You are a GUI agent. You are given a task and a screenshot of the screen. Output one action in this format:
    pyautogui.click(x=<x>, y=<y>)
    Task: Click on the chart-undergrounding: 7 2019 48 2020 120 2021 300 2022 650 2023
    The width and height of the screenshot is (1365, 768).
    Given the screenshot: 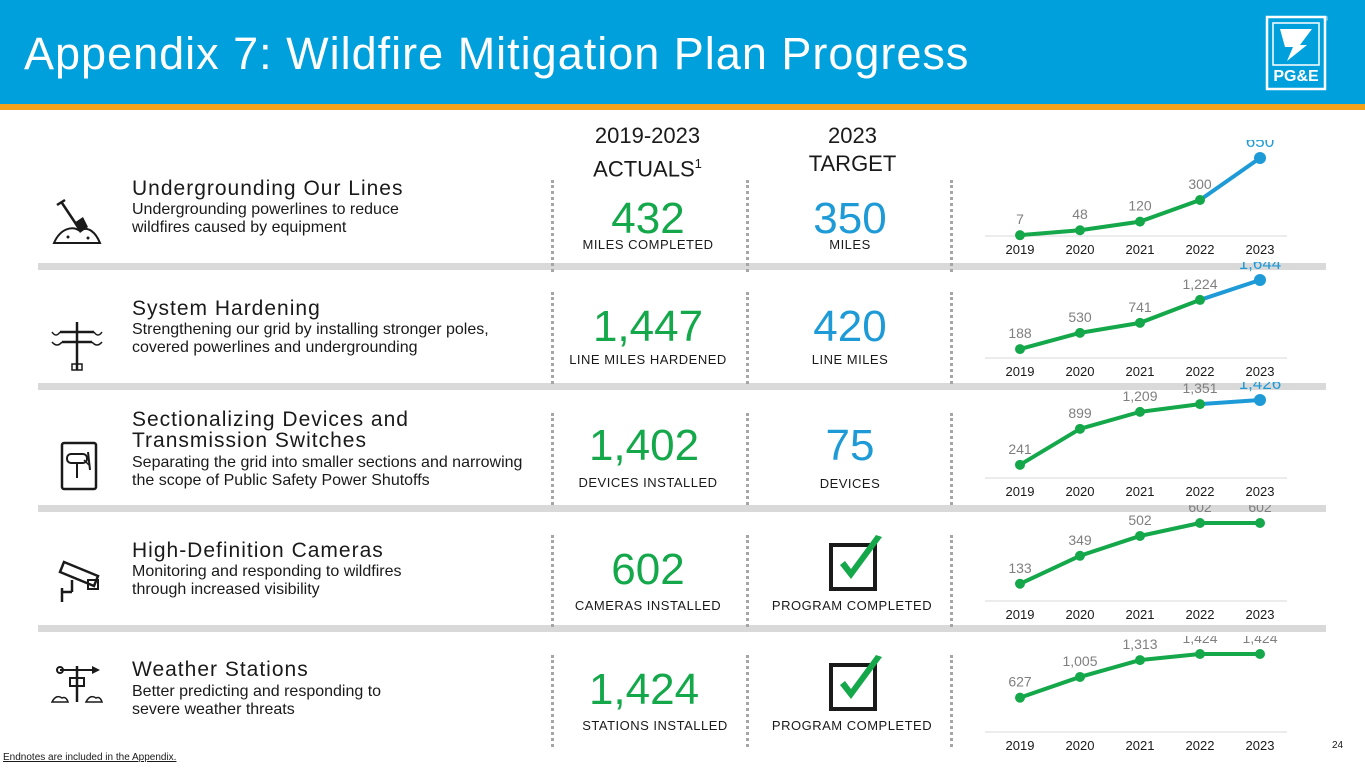 What is the action you would take?
    pyautogui.click(x=1136, y=198)
    